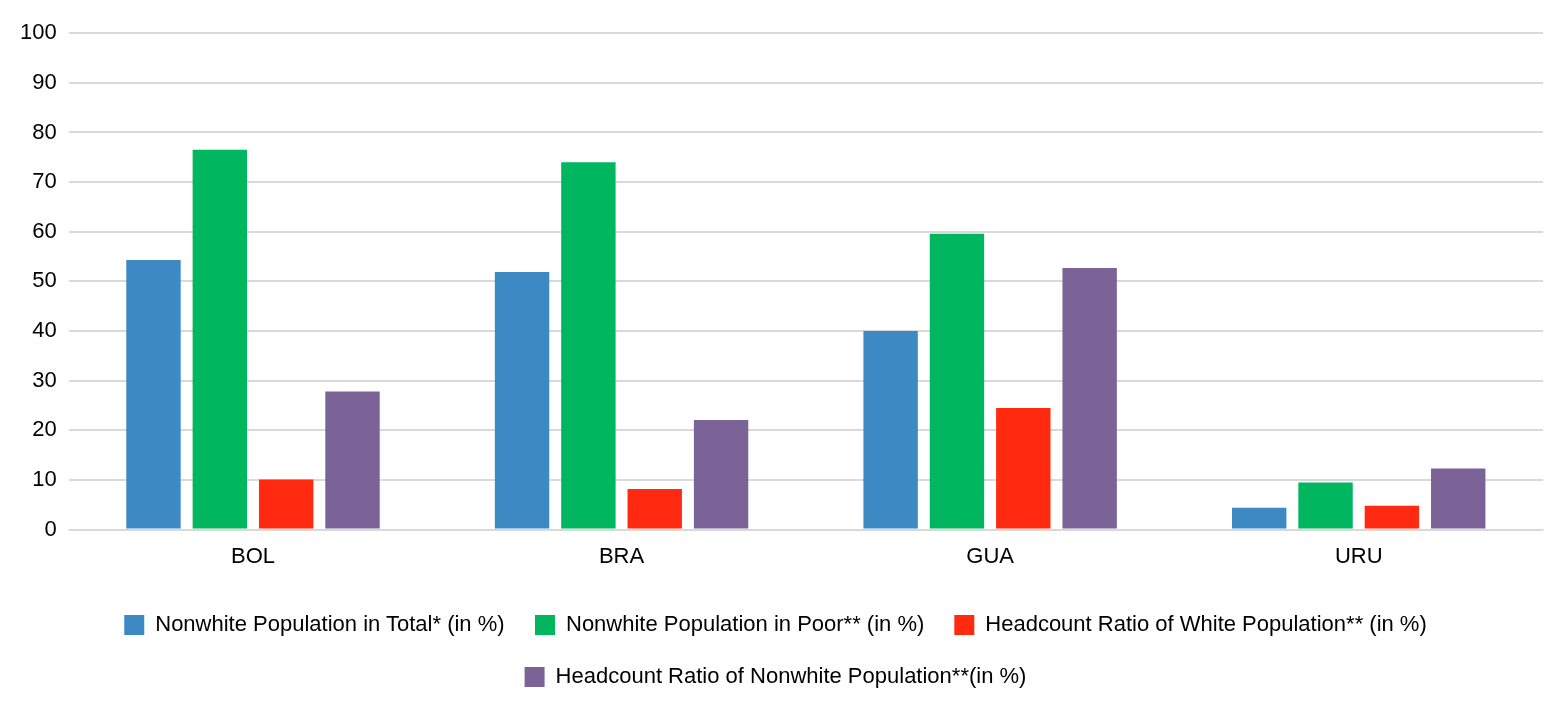 Image resolution: width=1561 pixels, height=706 pixels. I want to click on y-tick-label: 50, so click(44, 280).